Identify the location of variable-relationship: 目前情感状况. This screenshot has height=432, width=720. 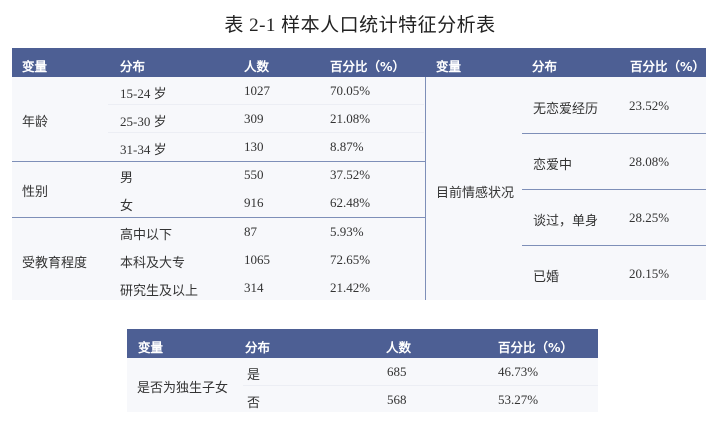
(475, 192).